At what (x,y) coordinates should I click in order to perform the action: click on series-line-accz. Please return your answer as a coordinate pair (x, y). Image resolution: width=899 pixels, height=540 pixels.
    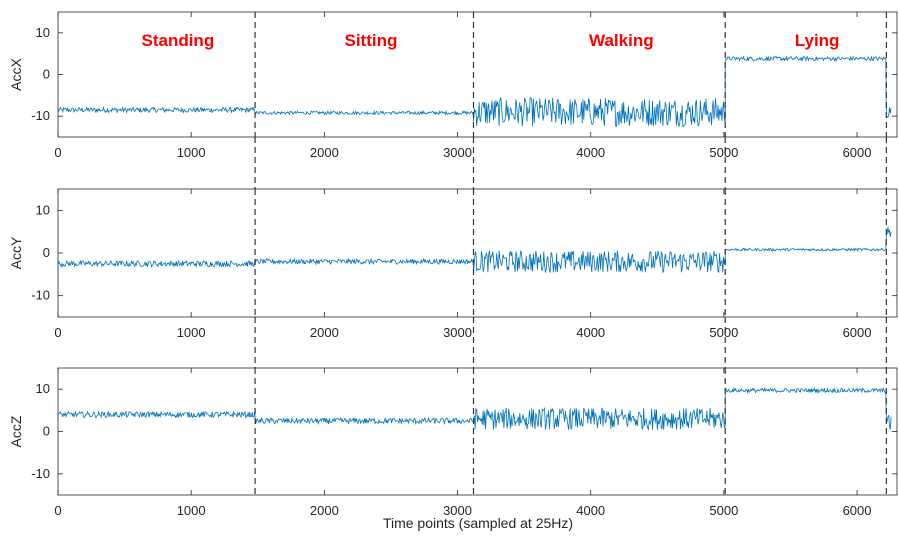
    Looking at the image, I should click on (474, 408).